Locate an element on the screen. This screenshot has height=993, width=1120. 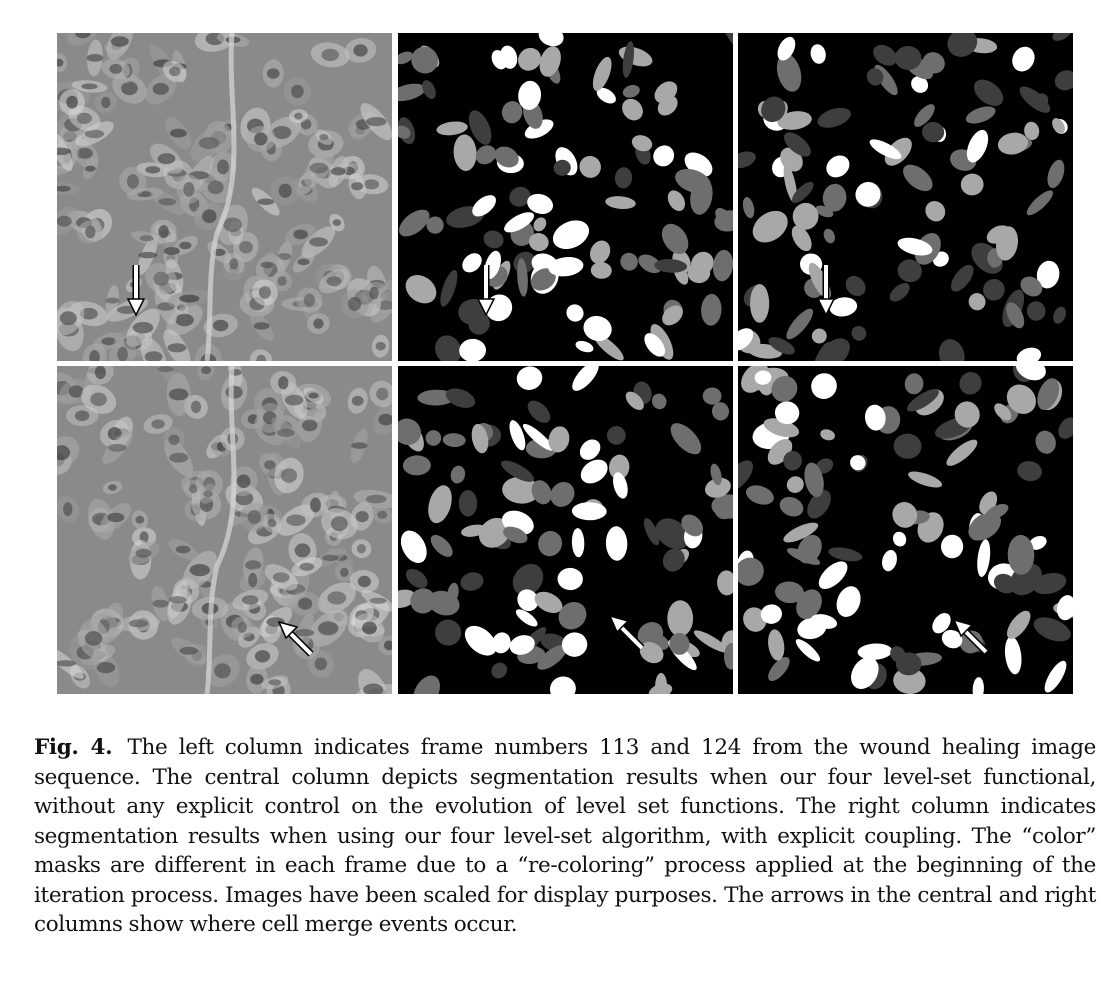
frame-113-segmentation-coupled is located at coordinates (905, 197).